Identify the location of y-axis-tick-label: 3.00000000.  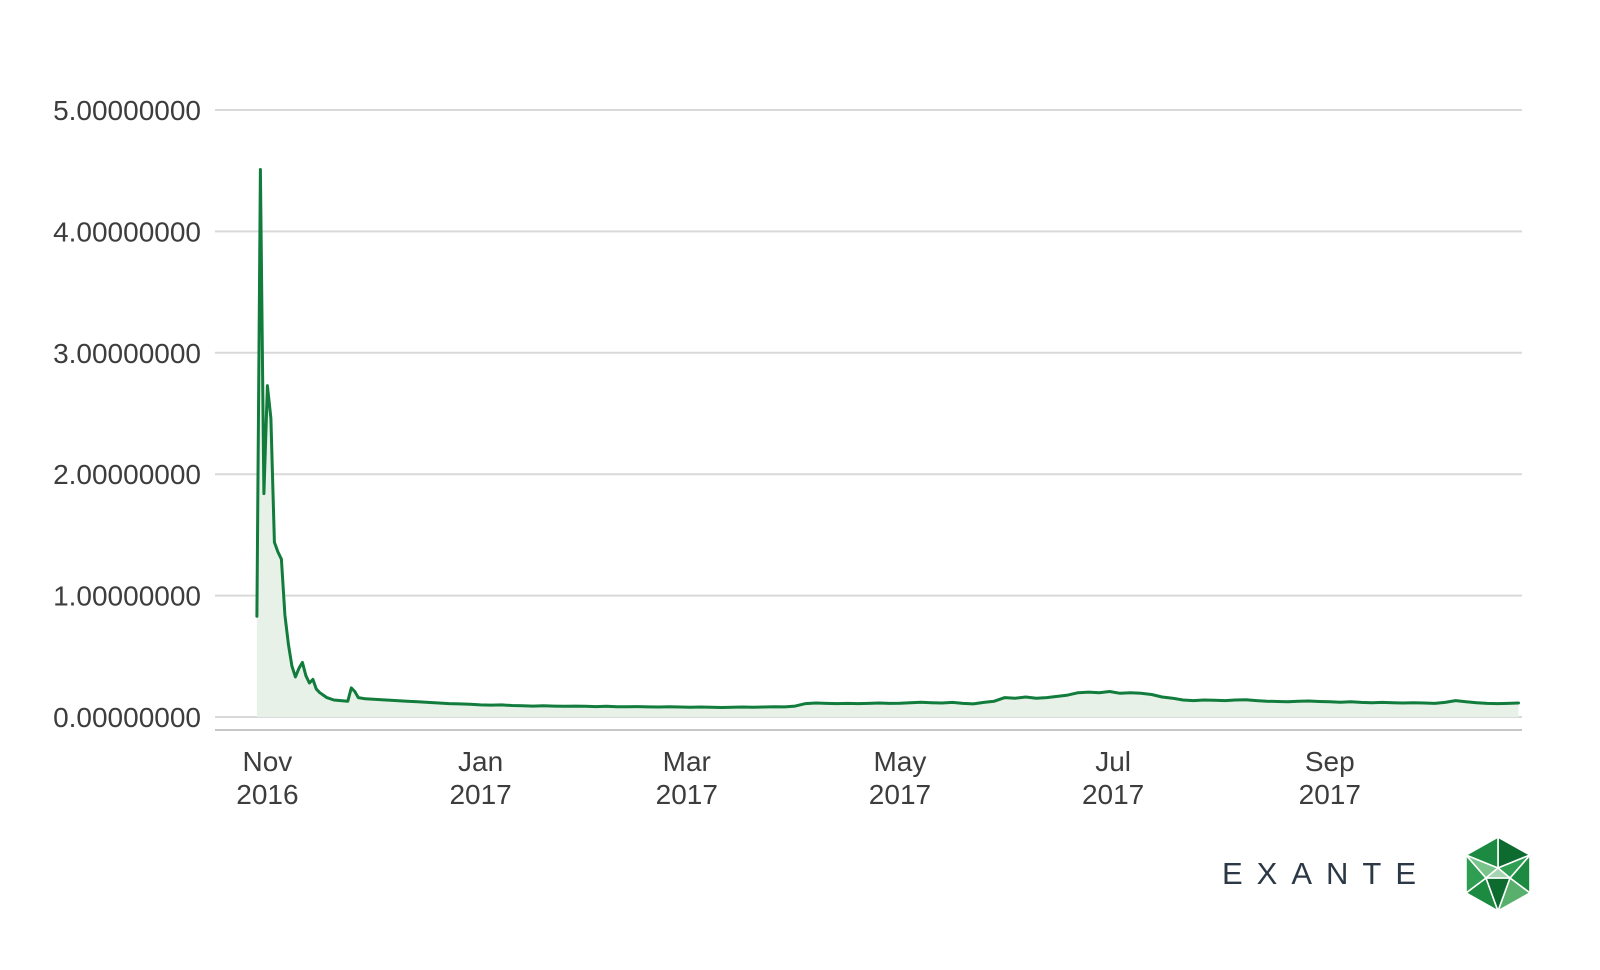
(127, 353).